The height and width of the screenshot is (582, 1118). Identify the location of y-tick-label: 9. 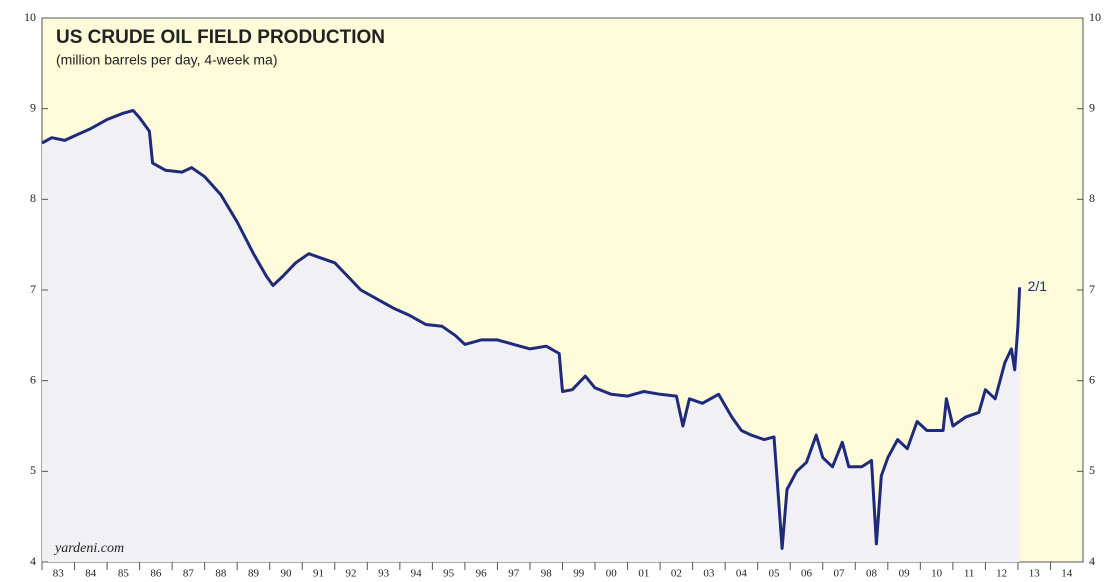
(33, 107).